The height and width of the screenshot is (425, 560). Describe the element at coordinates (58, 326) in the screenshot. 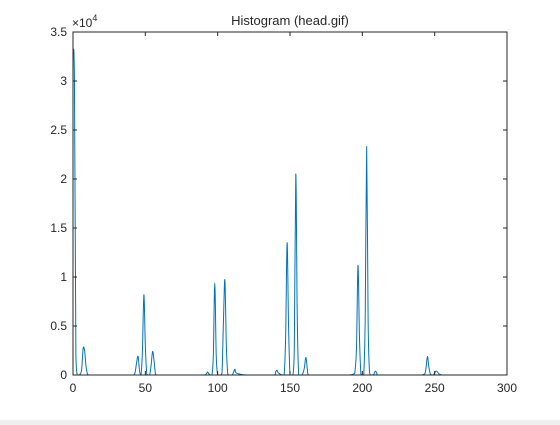

I see `y-tick-label: 0.5` at that location.